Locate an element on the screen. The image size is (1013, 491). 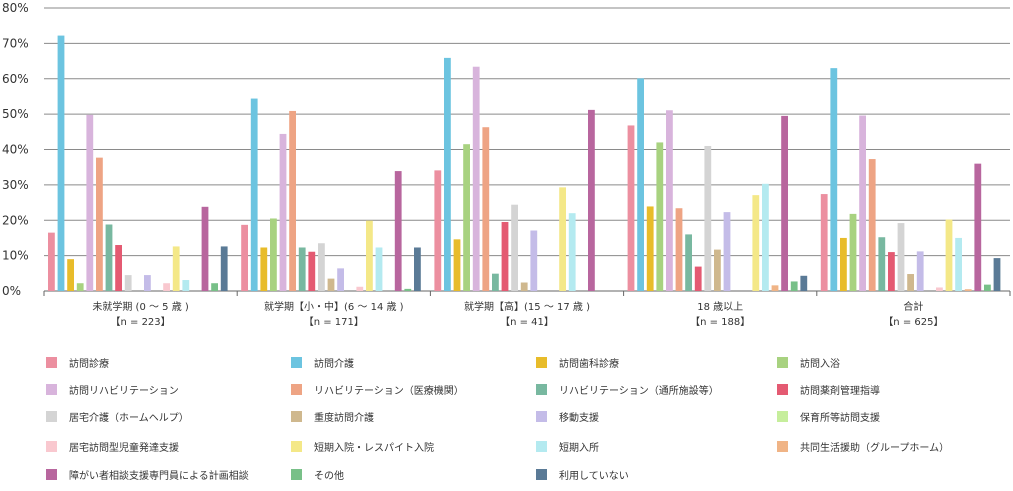
legend-item: 短期入所 is located at coordinates (567, 446).